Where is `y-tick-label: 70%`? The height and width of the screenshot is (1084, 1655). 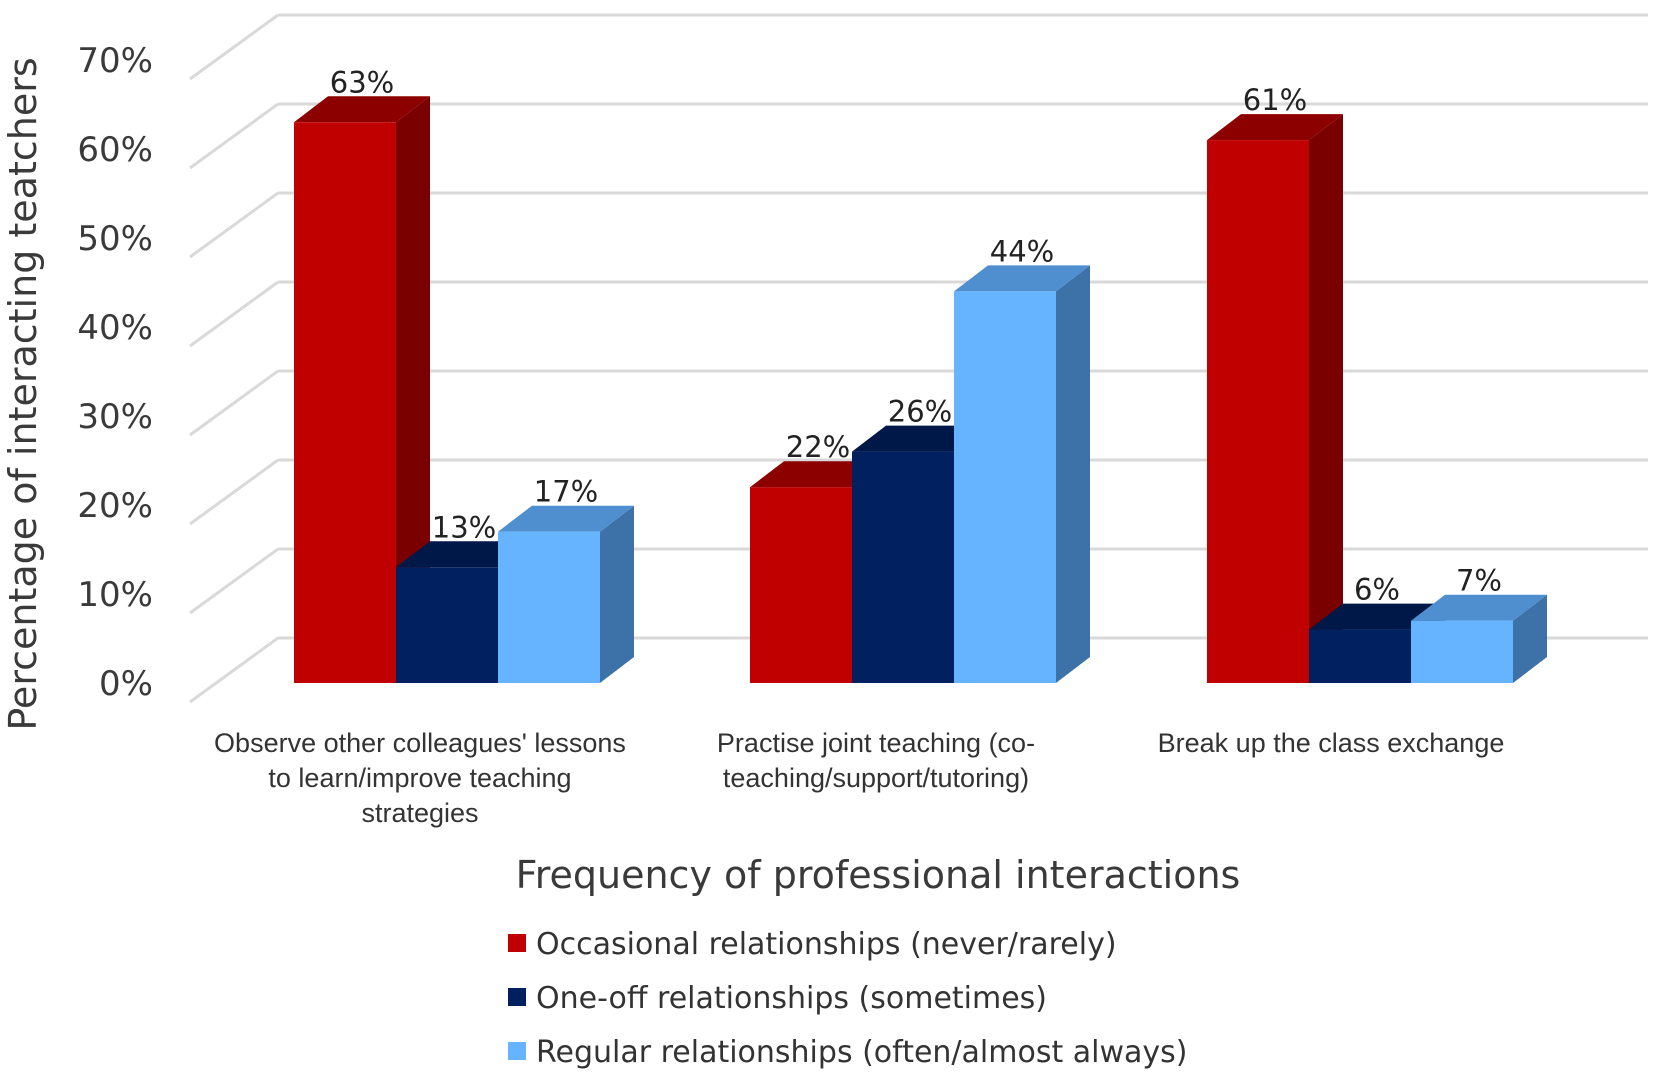
y-tick-label: 70% is located at coordinates (115, 61).